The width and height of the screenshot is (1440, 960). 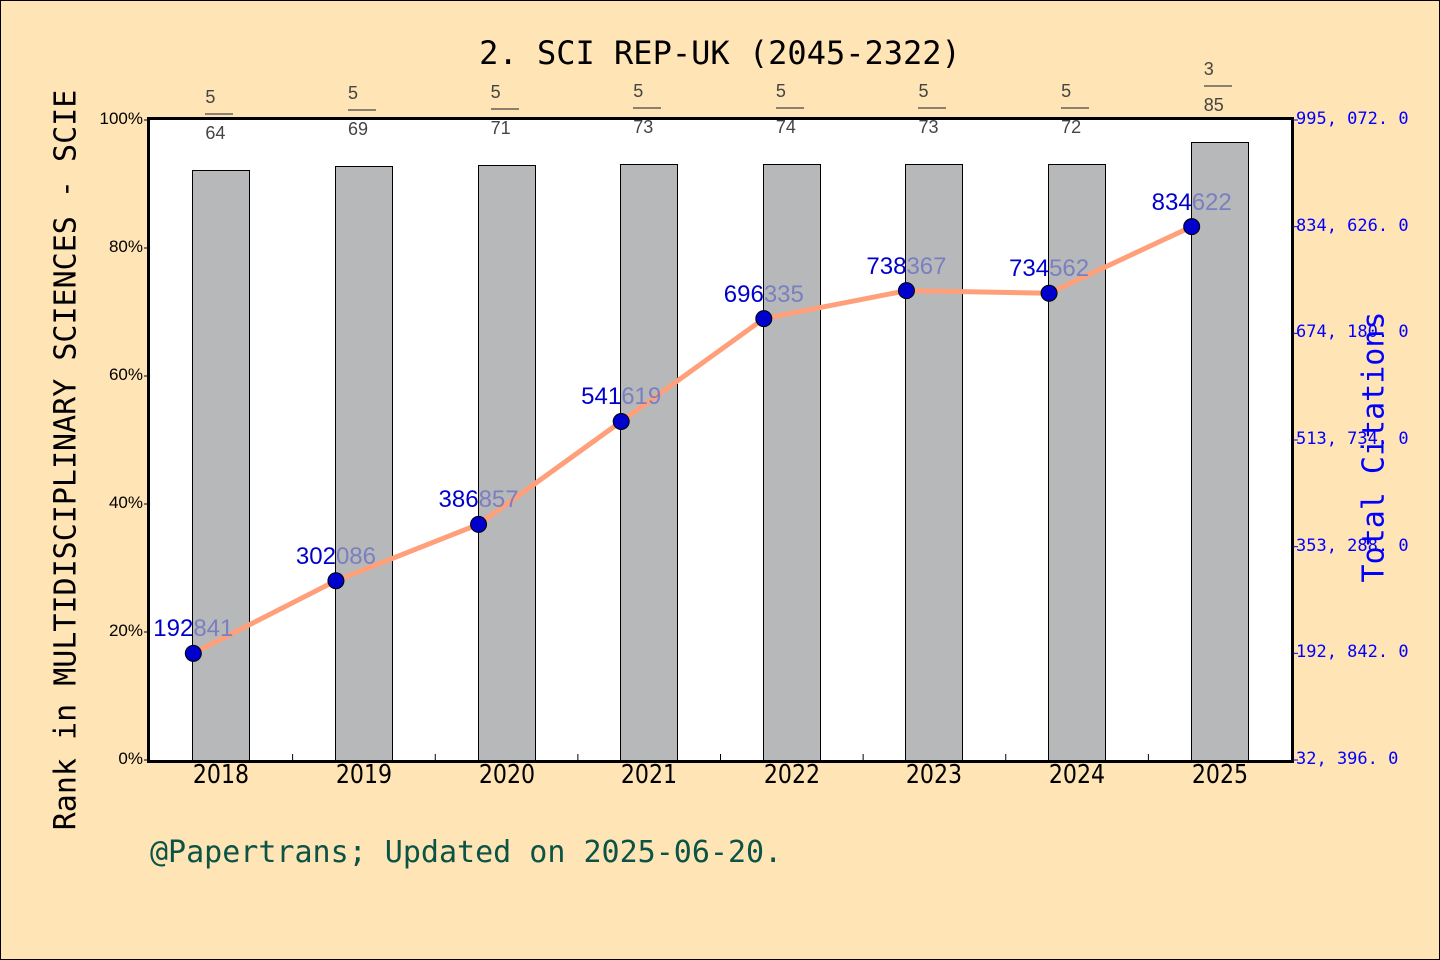 What do you see at coordinates (1352, 545) in the screenshot?
I see `right-tick-label: 353, 288. 0` at bounding box center [1352, 545].